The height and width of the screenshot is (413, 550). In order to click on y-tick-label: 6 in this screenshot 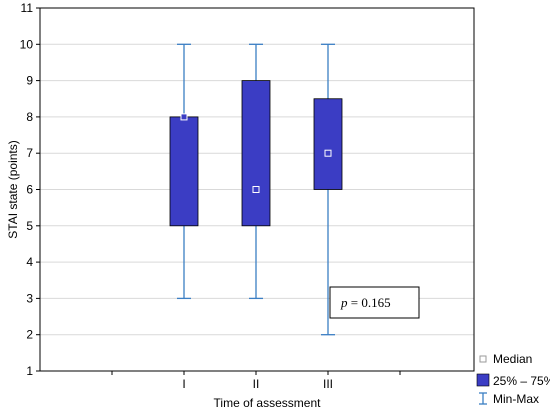, I will do `click(29, 190)`.